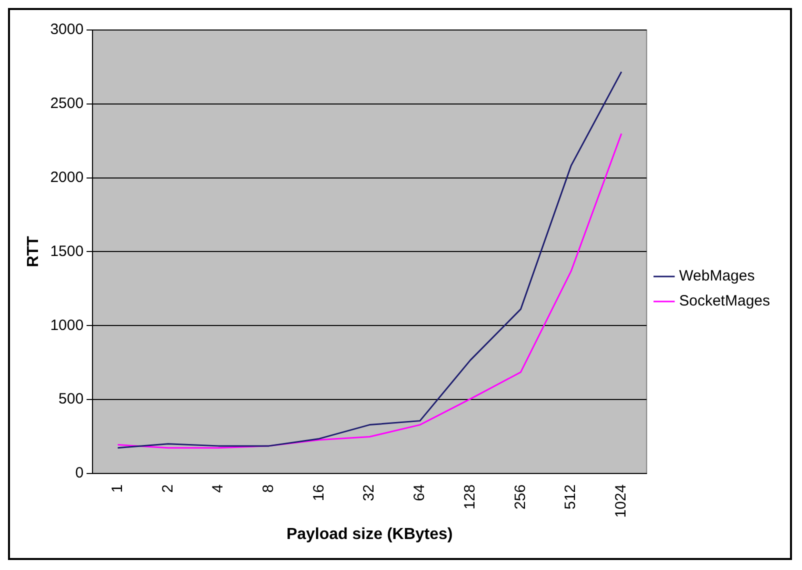  Describe the element at coordinates (67, 251) in the screenshot. I see `y-tick-label: 1500` at that location.